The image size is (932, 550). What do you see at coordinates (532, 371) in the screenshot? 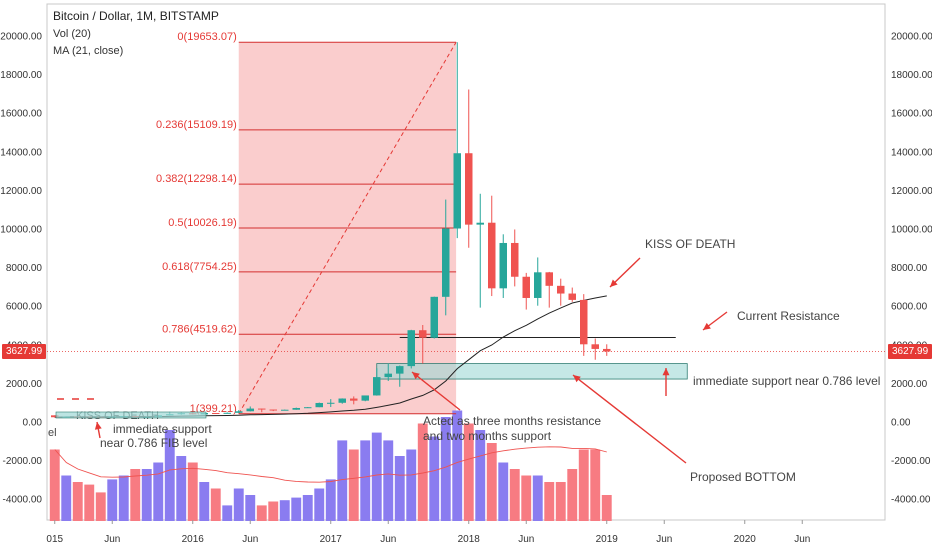
I see `support-zone` at bounding box center [532, 371].